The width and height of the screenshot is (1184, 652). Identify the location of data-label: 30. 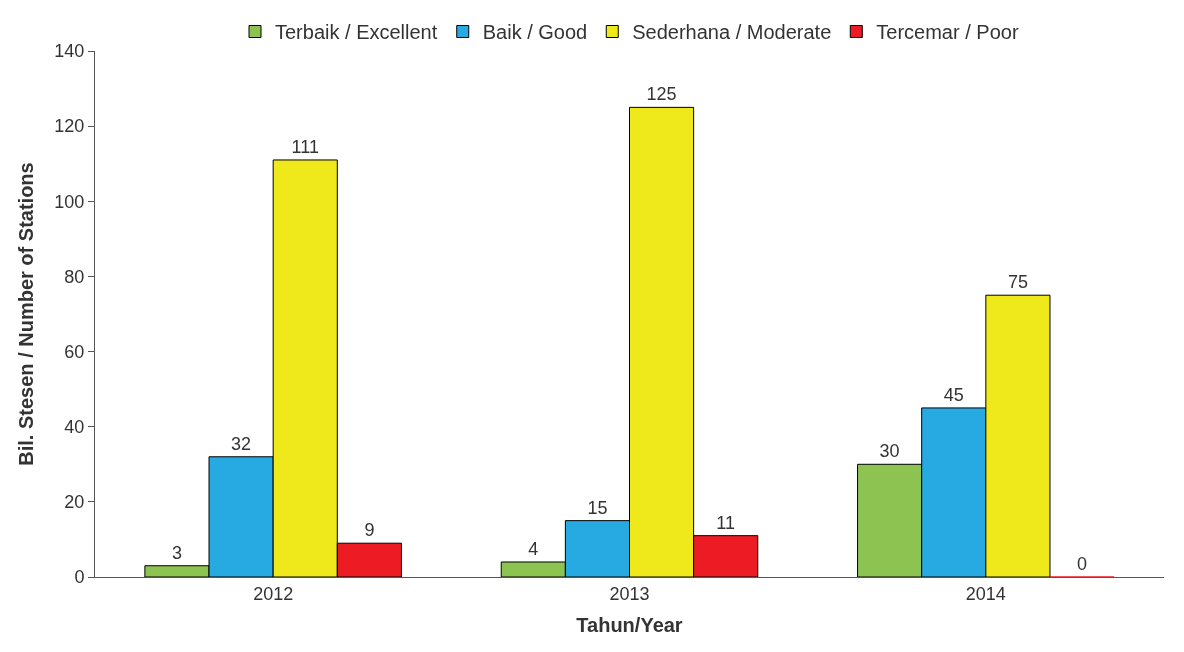
(889, 451).